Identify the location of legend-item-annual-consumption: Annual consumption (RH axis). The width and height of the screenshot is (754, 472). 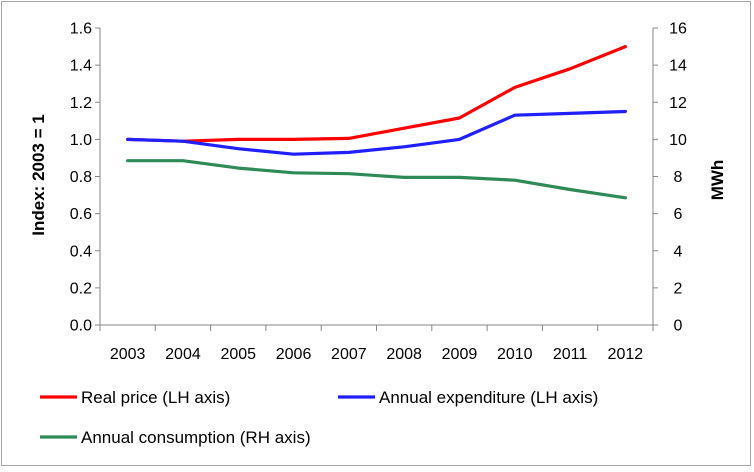
(175, 437).